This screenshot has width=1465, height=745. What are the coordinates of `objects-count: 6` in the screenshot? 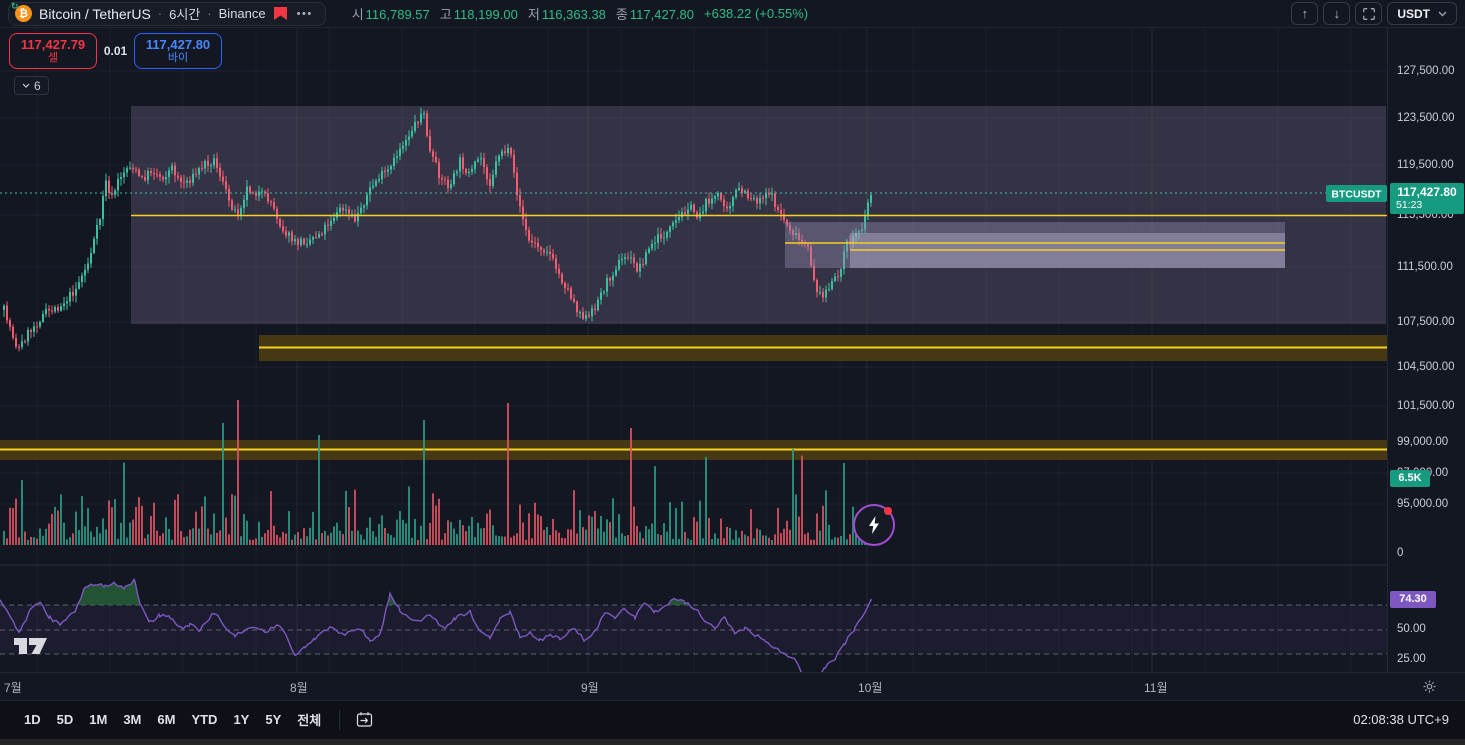 It's located at (37, 85).